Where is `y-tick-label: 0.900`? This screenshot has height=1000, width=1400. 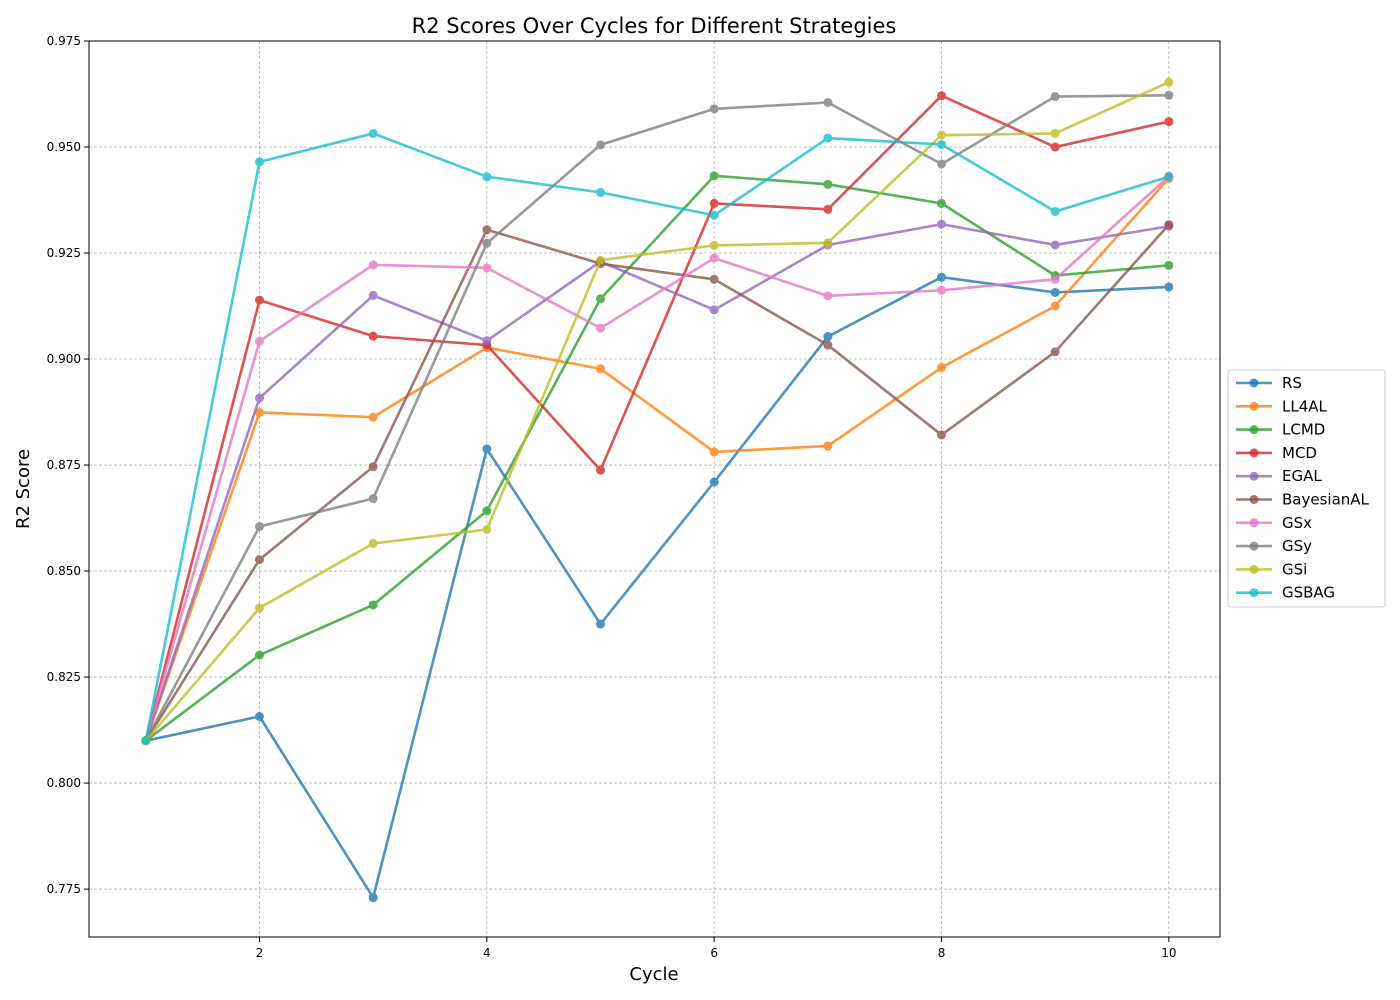 y-tick-label: 0.900 is located at coordinates (64, 359).